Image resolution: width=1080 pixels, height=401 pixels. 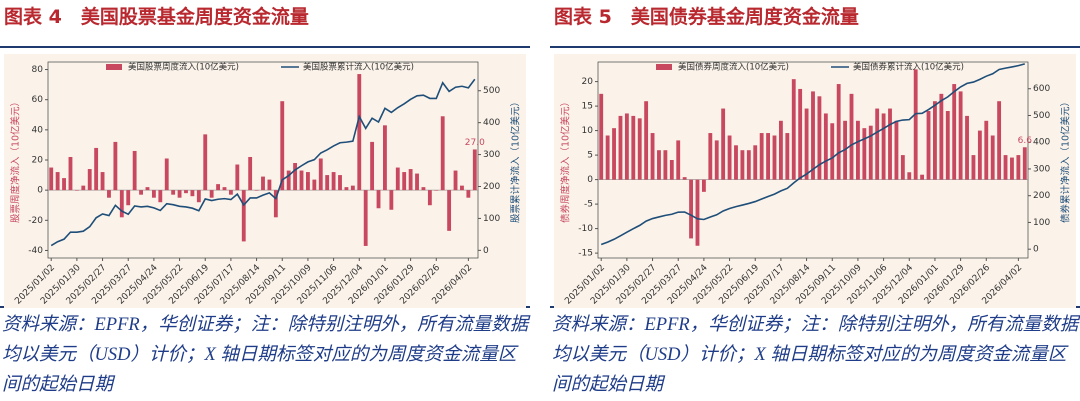 I want to click on y-tick-label: 15, so click(x=587, y=107).